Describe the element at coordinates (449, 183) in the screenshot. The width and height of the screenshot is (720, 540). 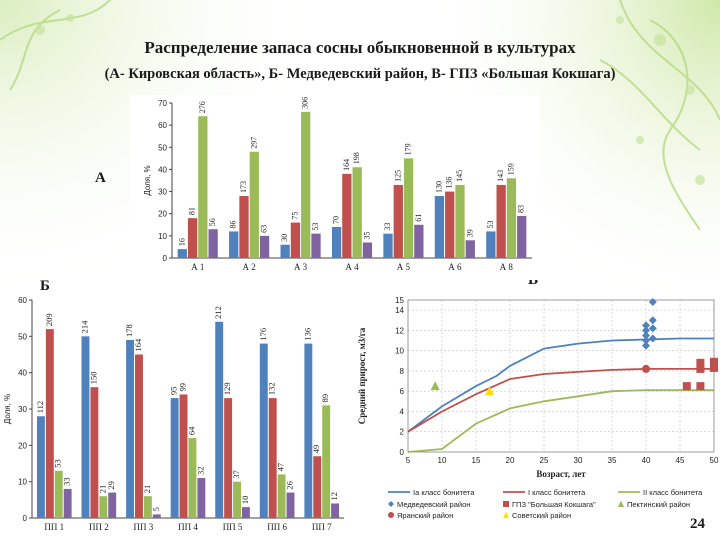
I see `data-label: 136` at that location.